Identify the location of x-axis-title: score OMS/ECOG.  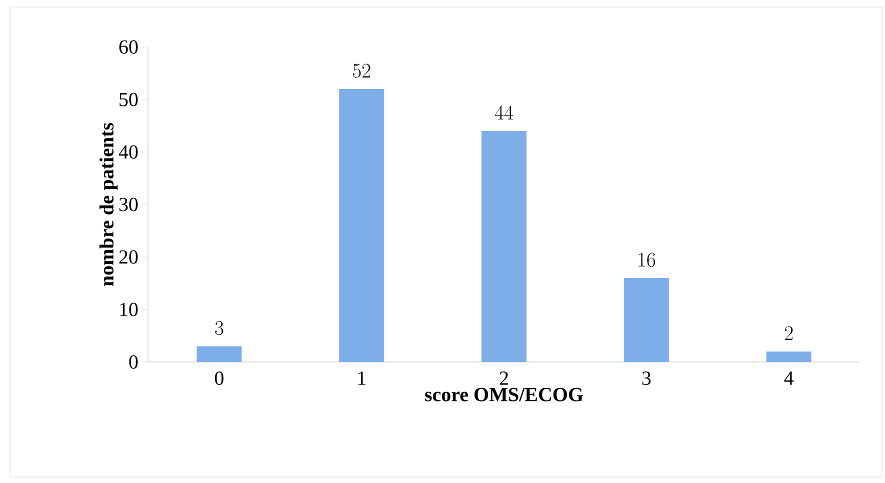
(504, 395).